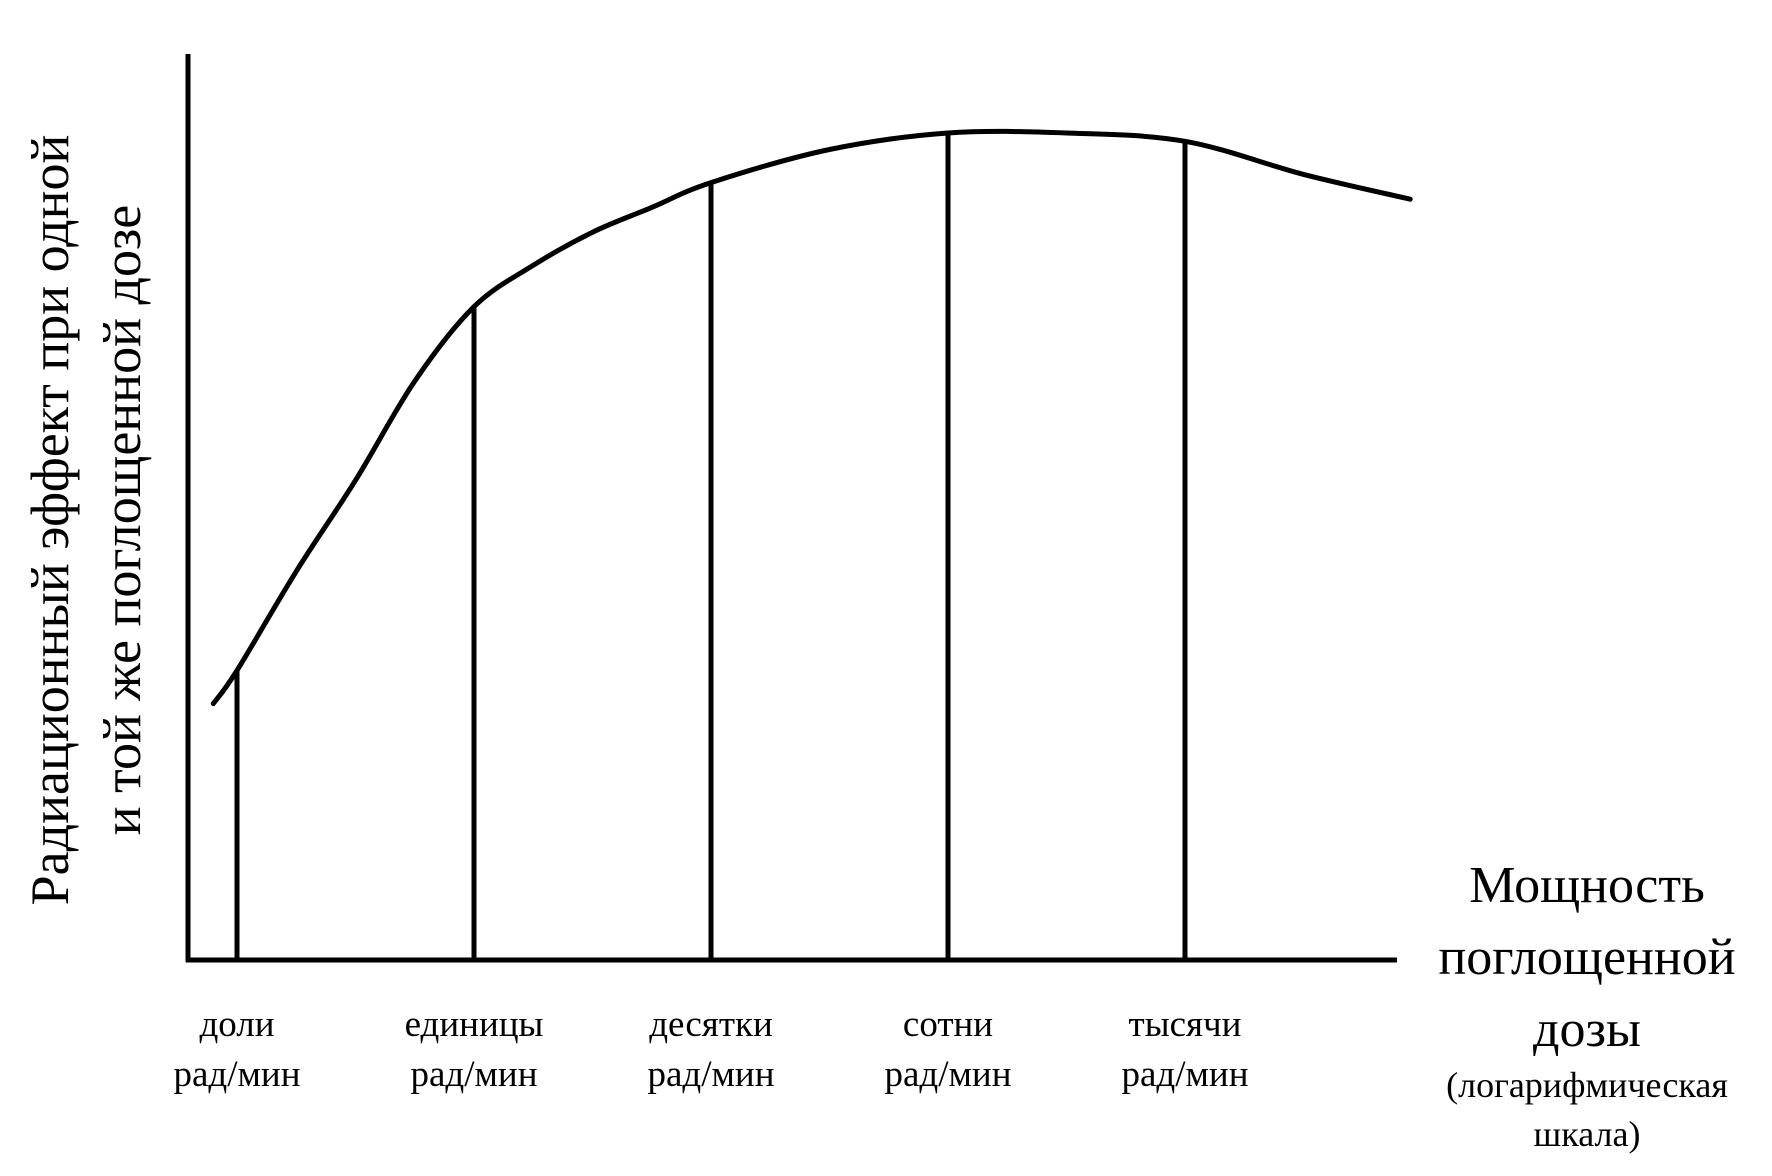 This screenshot has width=1772, height=1176. I want to click on x-tick-label-5-line-1: тысячи, so click(1185, 1024).